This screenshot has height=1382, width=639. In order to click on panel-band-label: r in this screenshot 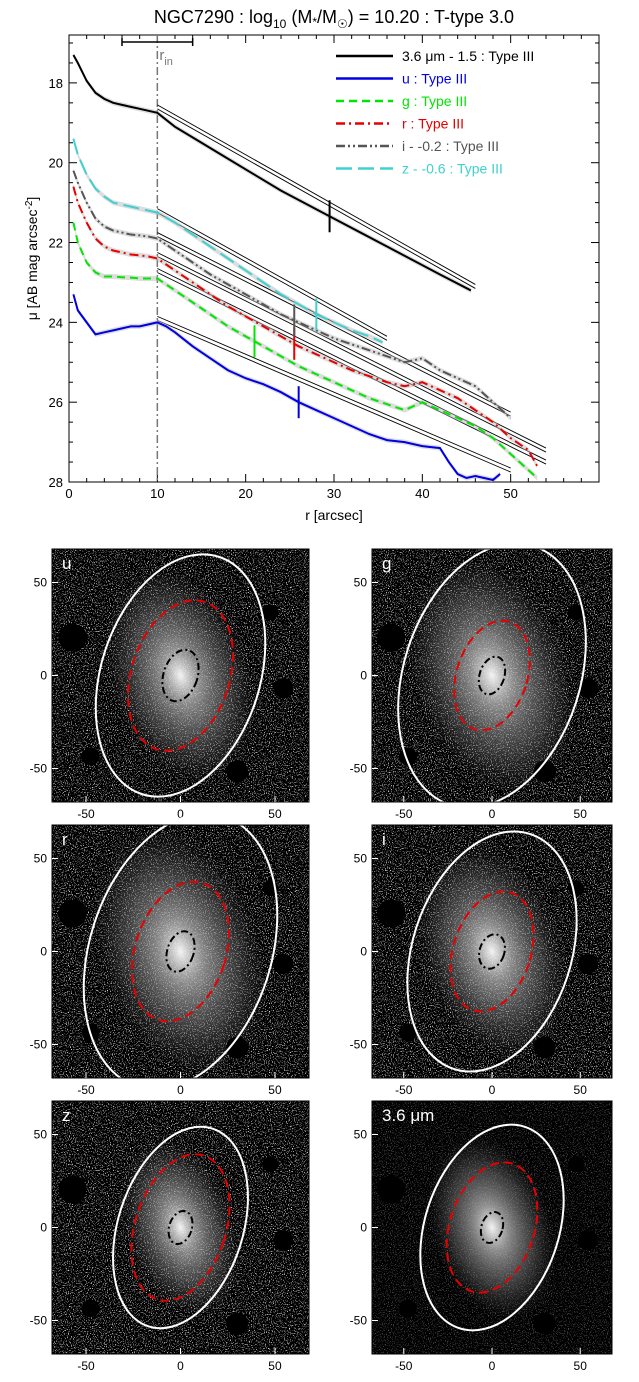, I will do `click(65, 839)`.